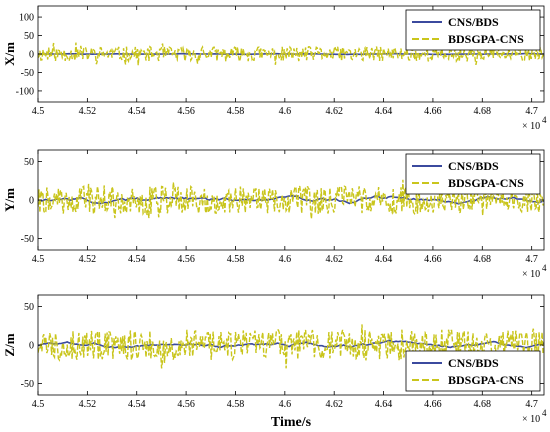 This screenshot has height=432, width=550. I want to click on y-axis-label: Y/m, so click(9, 200).